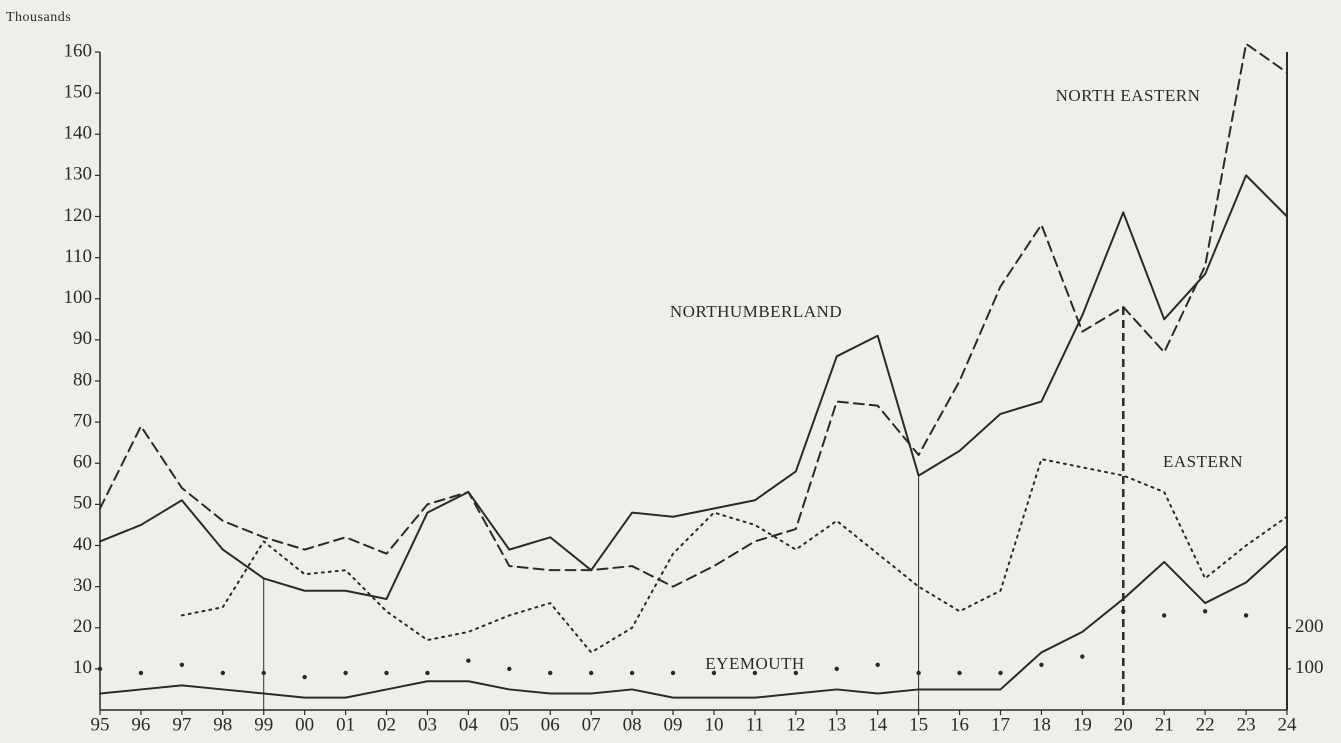 The height and width of the screenshot is (743, 1341). Describe the element at coordinates (82, 667) in the screenshot. I see `y-tick-label: 10` at that location.